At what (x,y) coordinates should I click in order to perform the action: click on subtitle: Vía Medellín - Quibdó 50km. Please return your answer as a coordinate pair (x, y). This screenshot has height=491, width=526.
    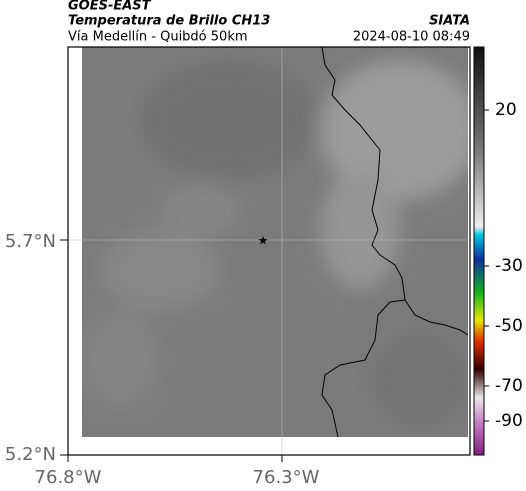
    Looking at the image, I should click on (158, 37).